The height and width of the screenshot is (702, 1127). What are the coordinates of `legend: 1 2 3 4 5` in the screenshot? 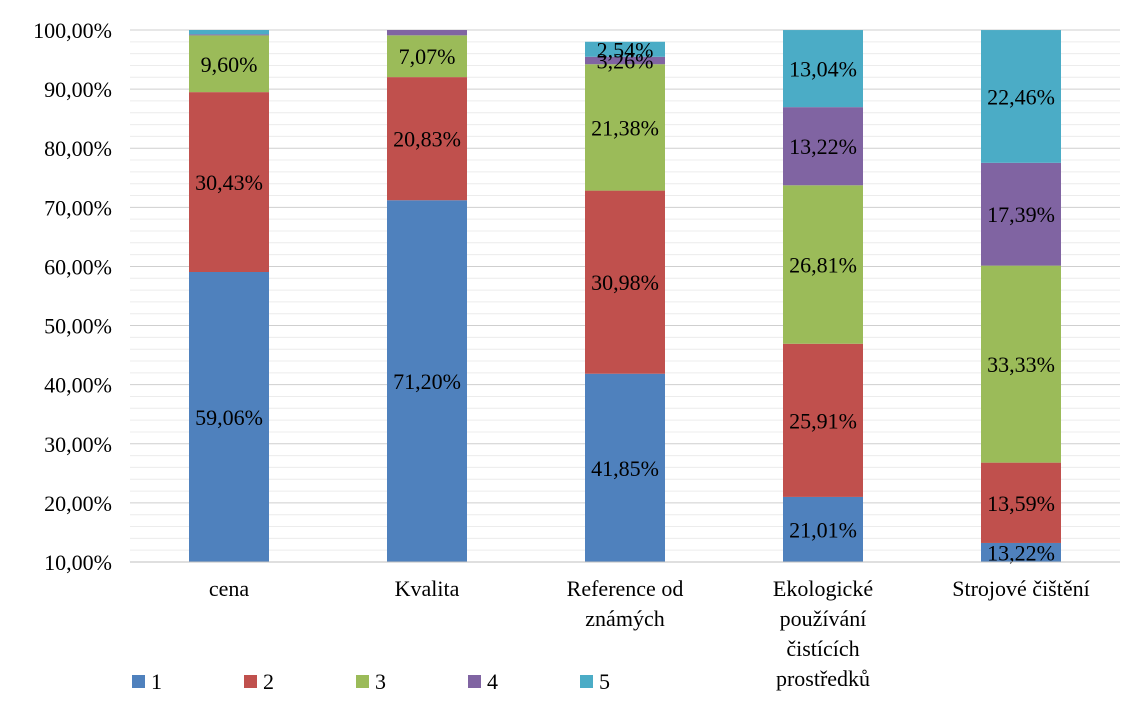 It's located at (371, 681).